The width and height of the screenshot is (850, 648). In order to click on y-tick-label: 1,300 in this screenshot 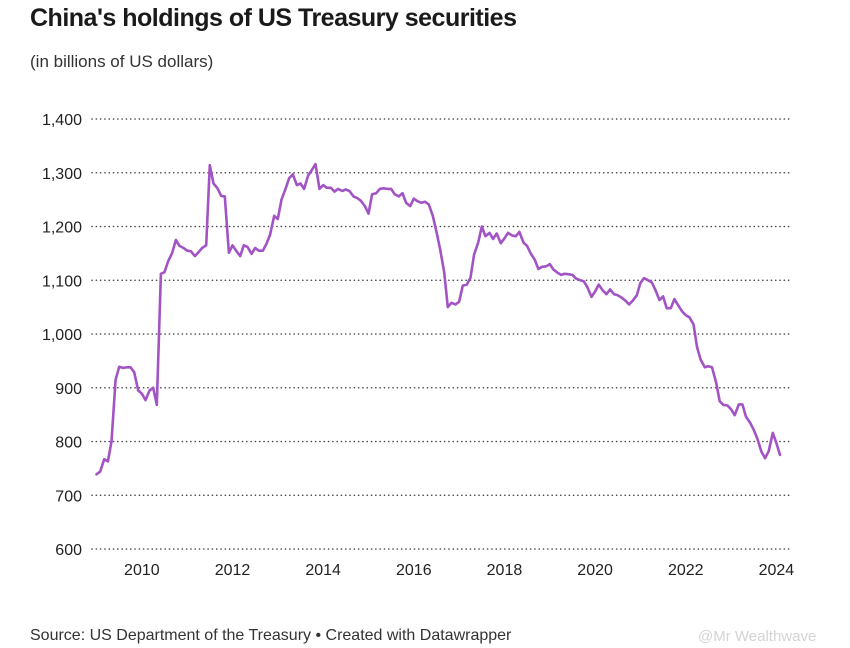, I will do `click(62, 174)`.